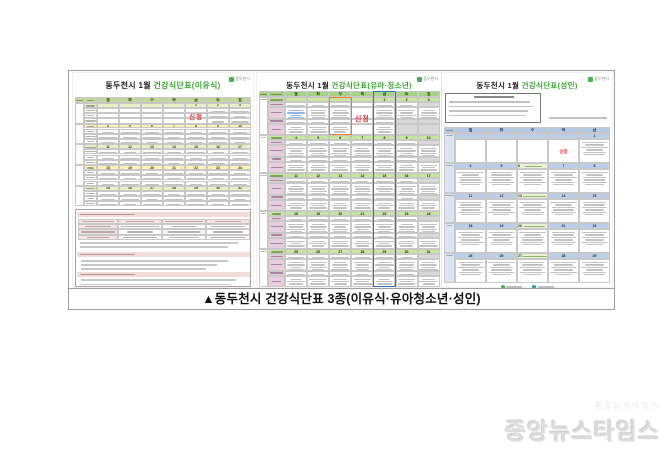 The height and width of the screenshot is (451, 664). I want to click on watermark-brand: 중앙뉴스타임스, so click(582, 431).